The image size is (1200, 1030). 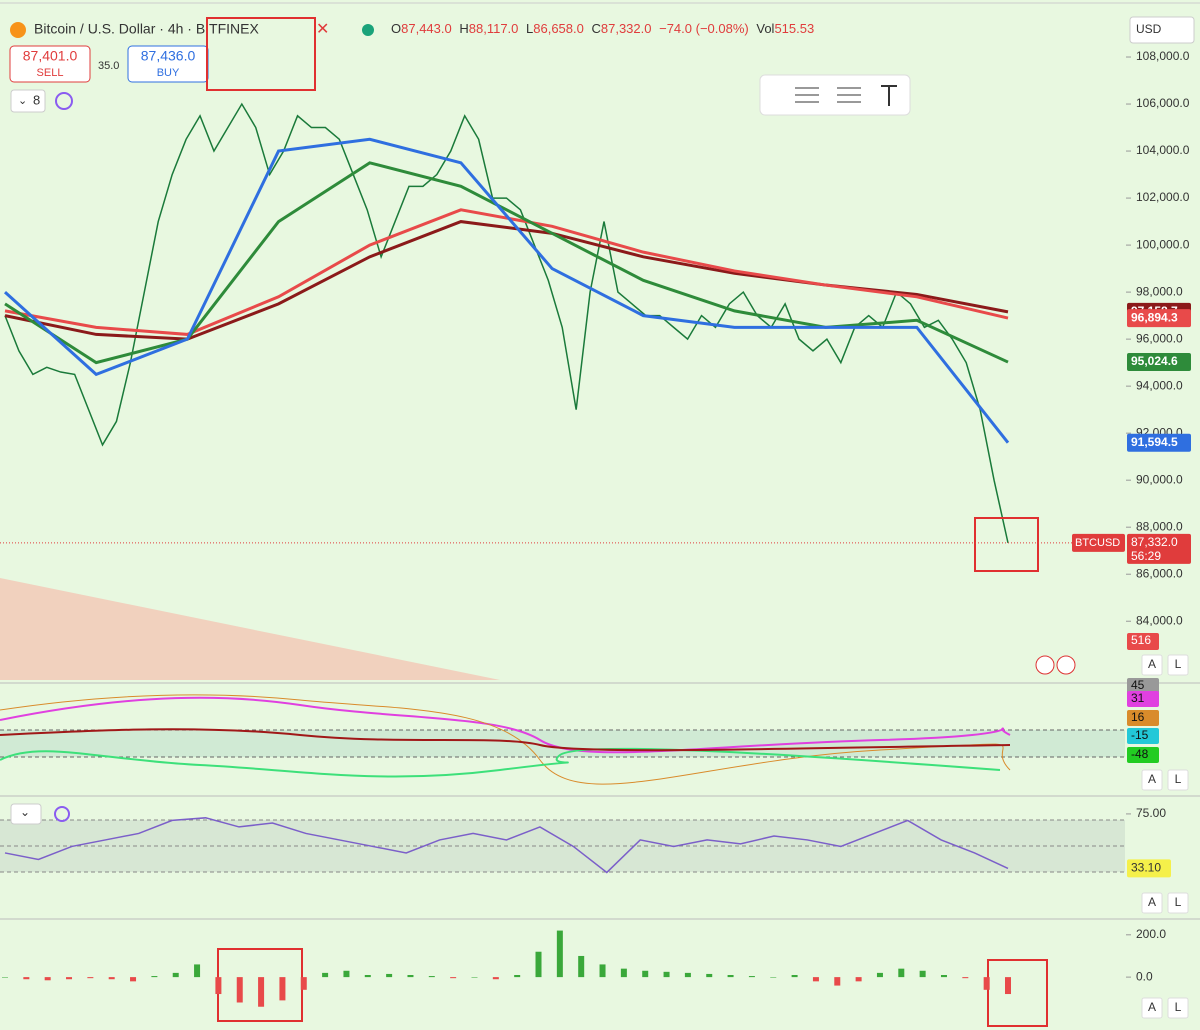 What do you see at coordinates (1138, 698) in the screenshot?
I see `osc-label: 31` at bounding box center [1138, 698].